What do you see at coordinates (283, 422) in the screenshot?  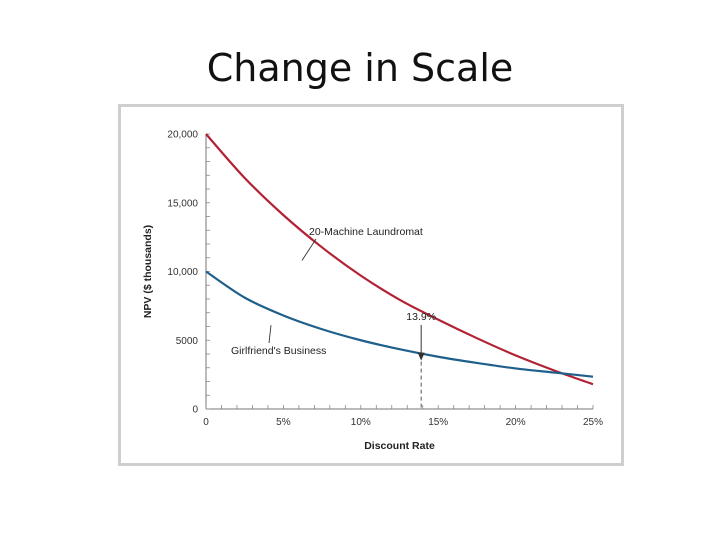 I see `x-tick-label: 5%` at bounding box center [283, 422].